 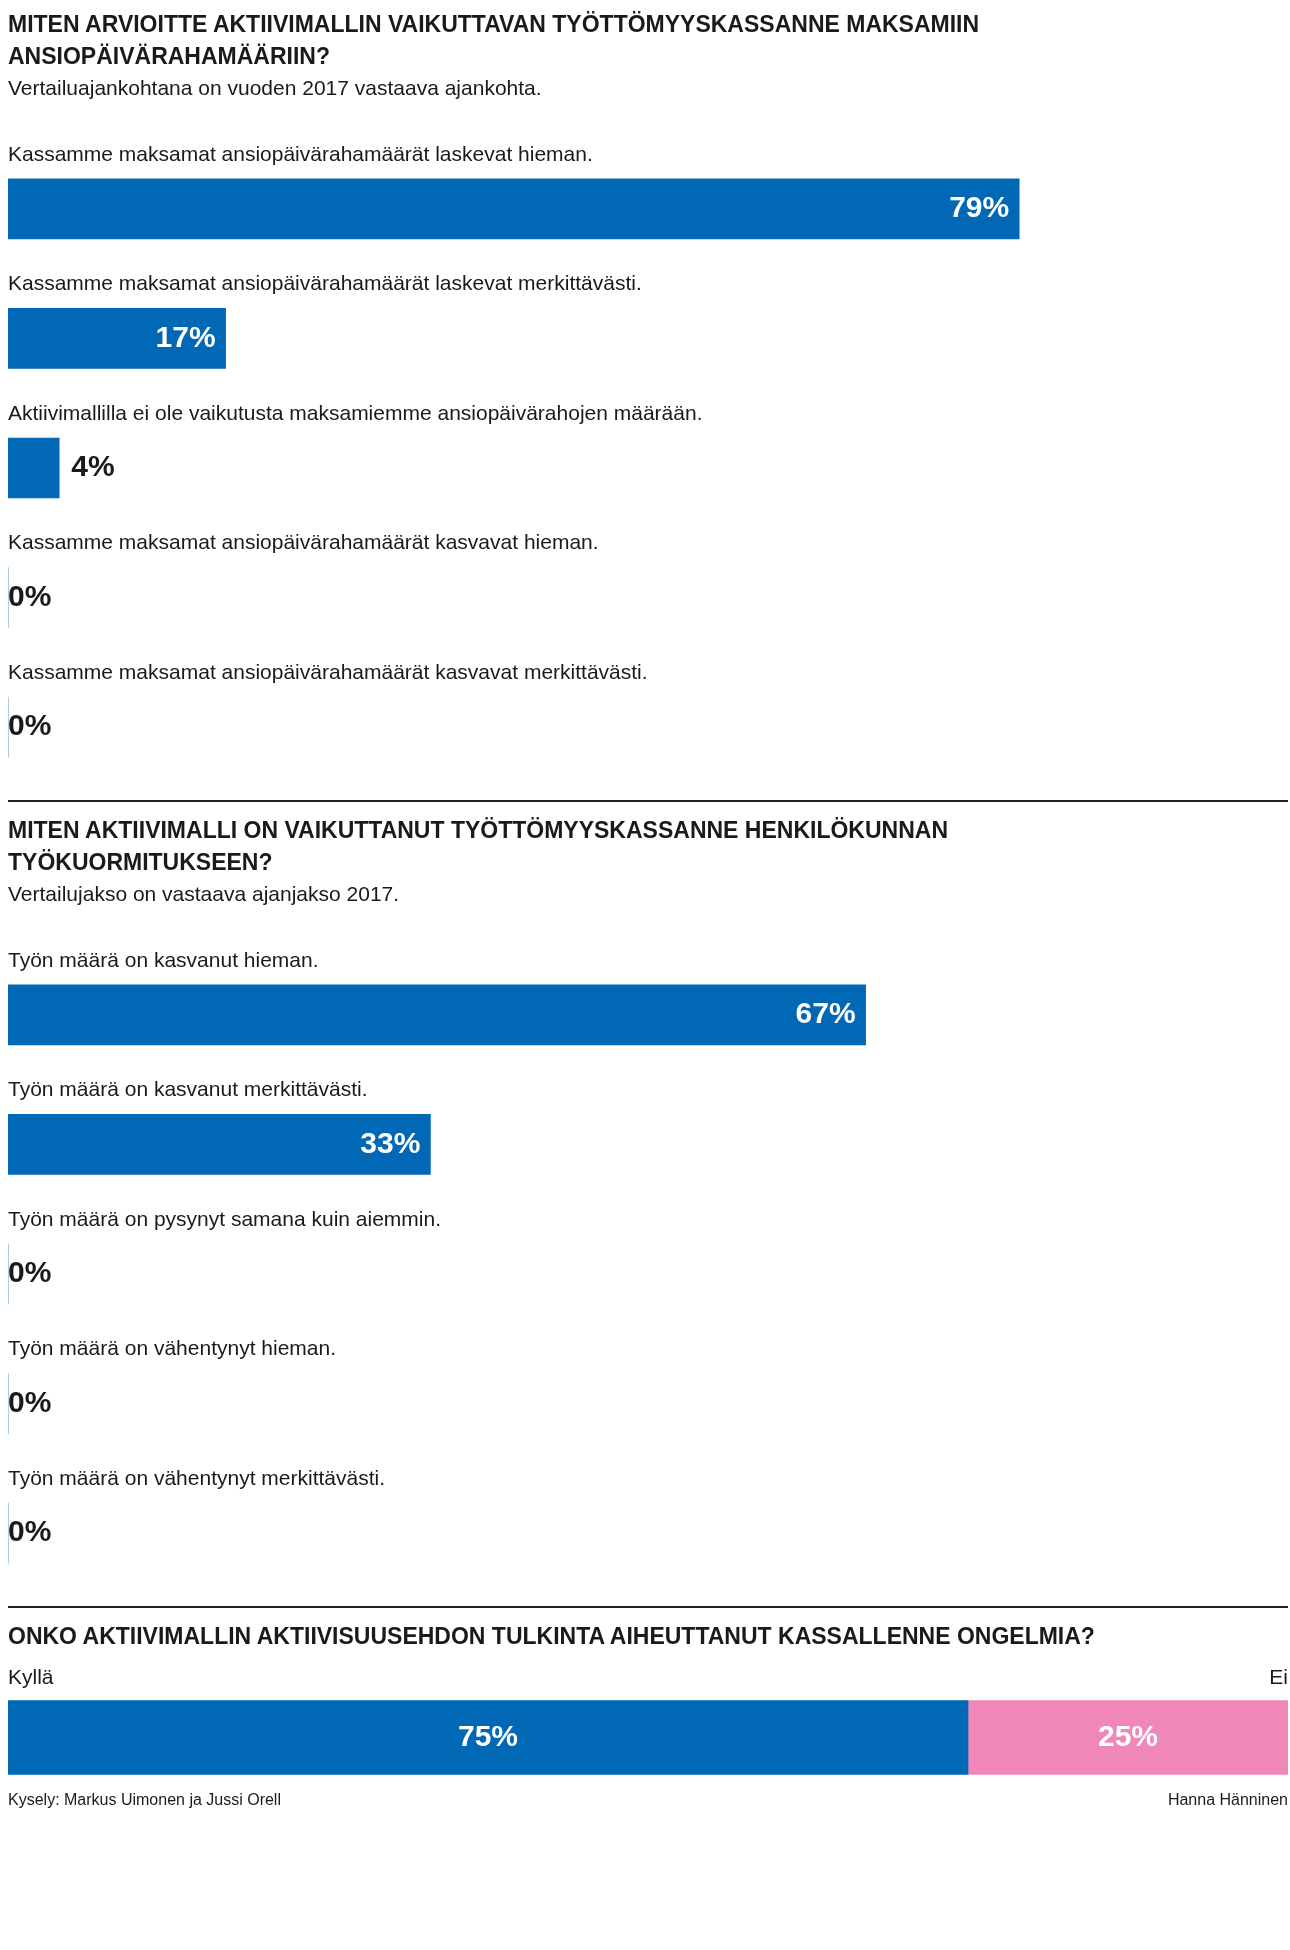 I want to click on chart-title: MITEN ARVIOITTE AKTIIVIMALLIN VAIKUTTAVAN TYÖTTÖMYYSKASSANNE MAKSAMIIN ANSIOPÄIVÄRAHAMÄÄRIIN?, so click(x=494, y=40).